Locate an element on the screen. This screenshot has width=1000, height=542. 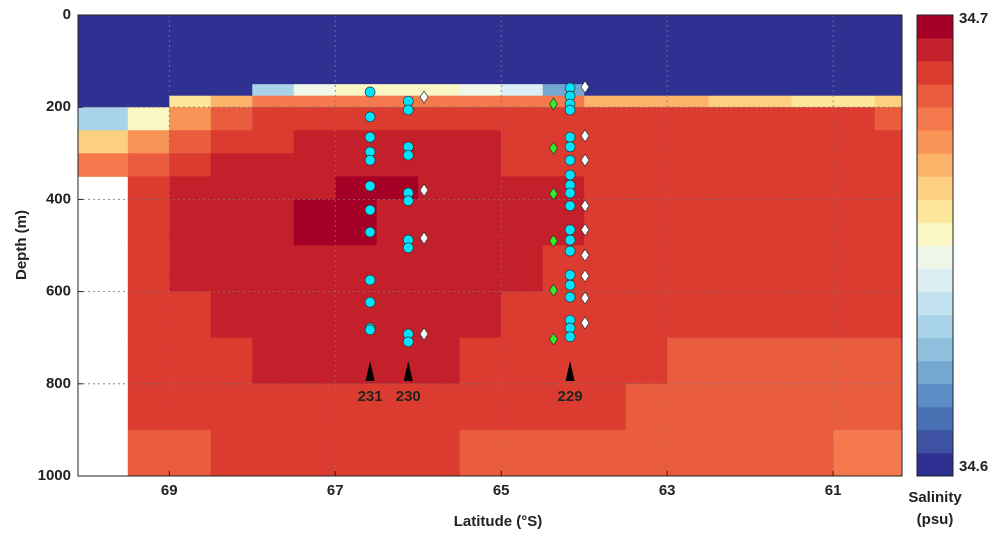
x-tick-label: 63 is located at coordinates (667, 490).